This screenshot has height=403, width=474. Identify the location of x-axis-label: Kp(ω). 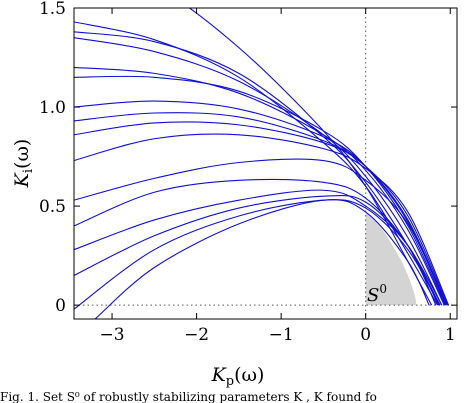
(238, 376).